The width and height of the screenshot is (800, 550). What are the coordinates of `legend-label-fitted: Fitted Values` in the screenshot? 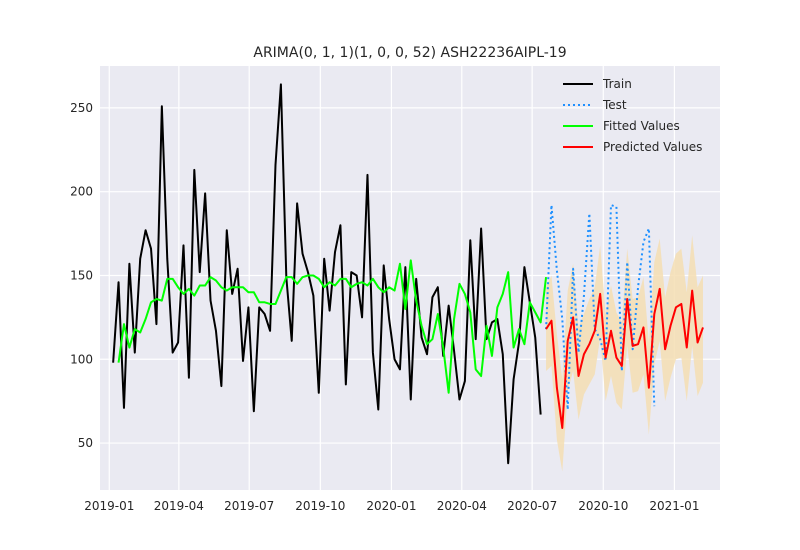 It's located at (641, 126).